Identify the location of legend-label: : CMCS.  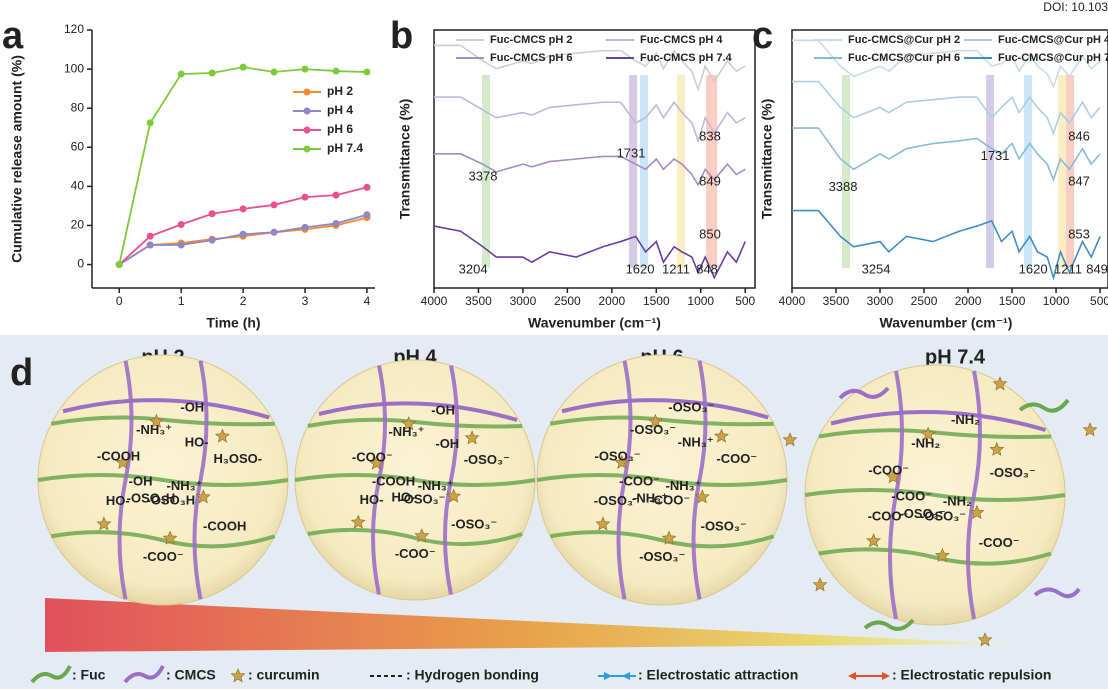
(191, 675).